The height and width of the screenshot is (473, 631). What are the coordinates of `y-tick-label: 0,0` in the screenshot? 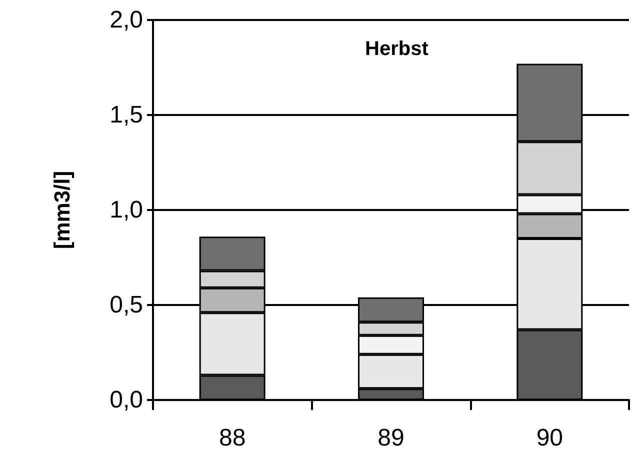 It's located at (126, 400).